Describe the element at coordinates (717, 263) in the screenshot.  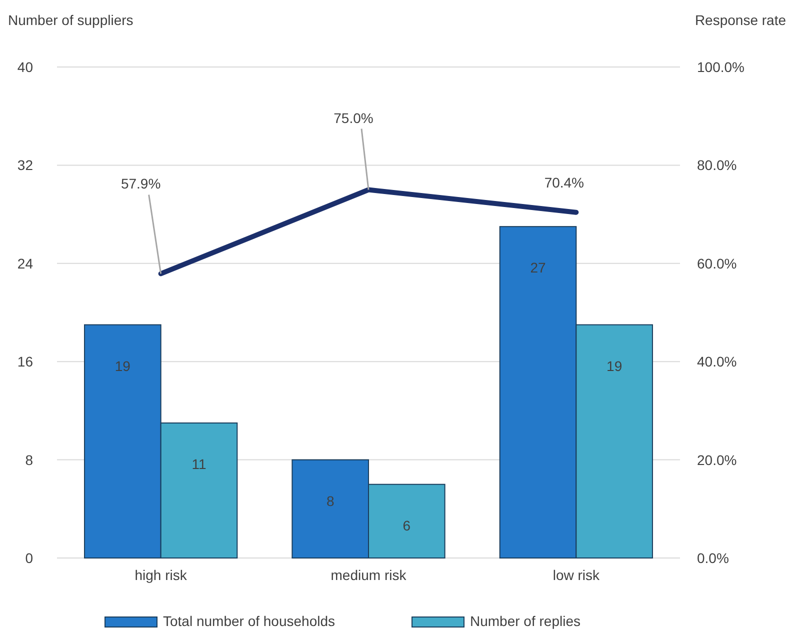
I see `y2-tick-label: 60.0%` at that location.